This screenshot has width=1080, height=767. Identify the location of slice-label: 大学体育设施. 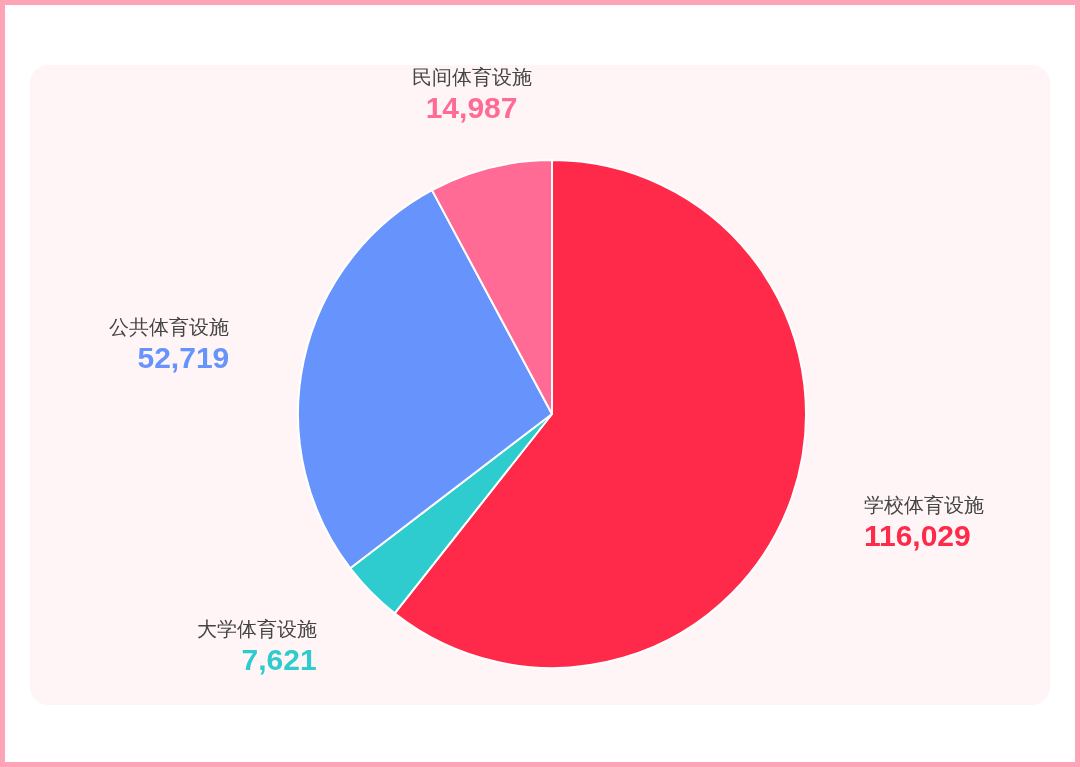
(256, 628).